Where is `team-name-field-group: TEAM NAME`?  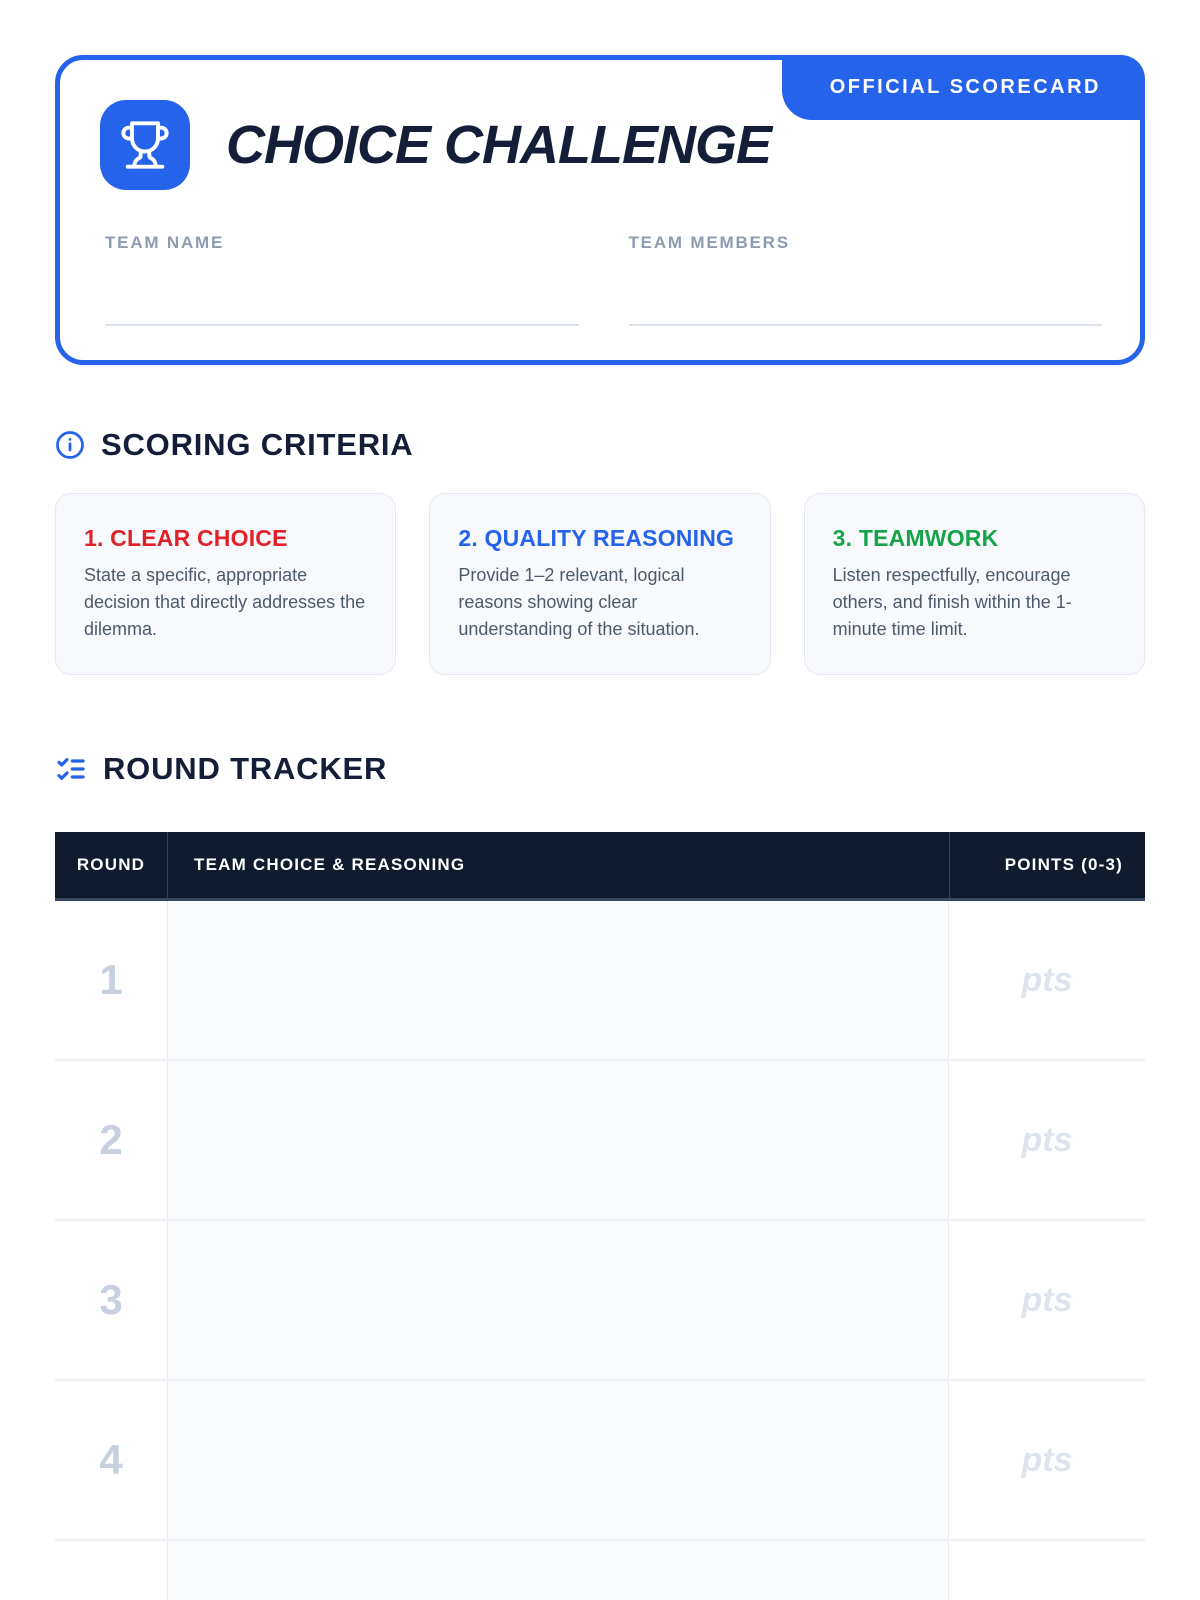 team-name-field-group: TEAM NAME is located at coordinates (342, 279).